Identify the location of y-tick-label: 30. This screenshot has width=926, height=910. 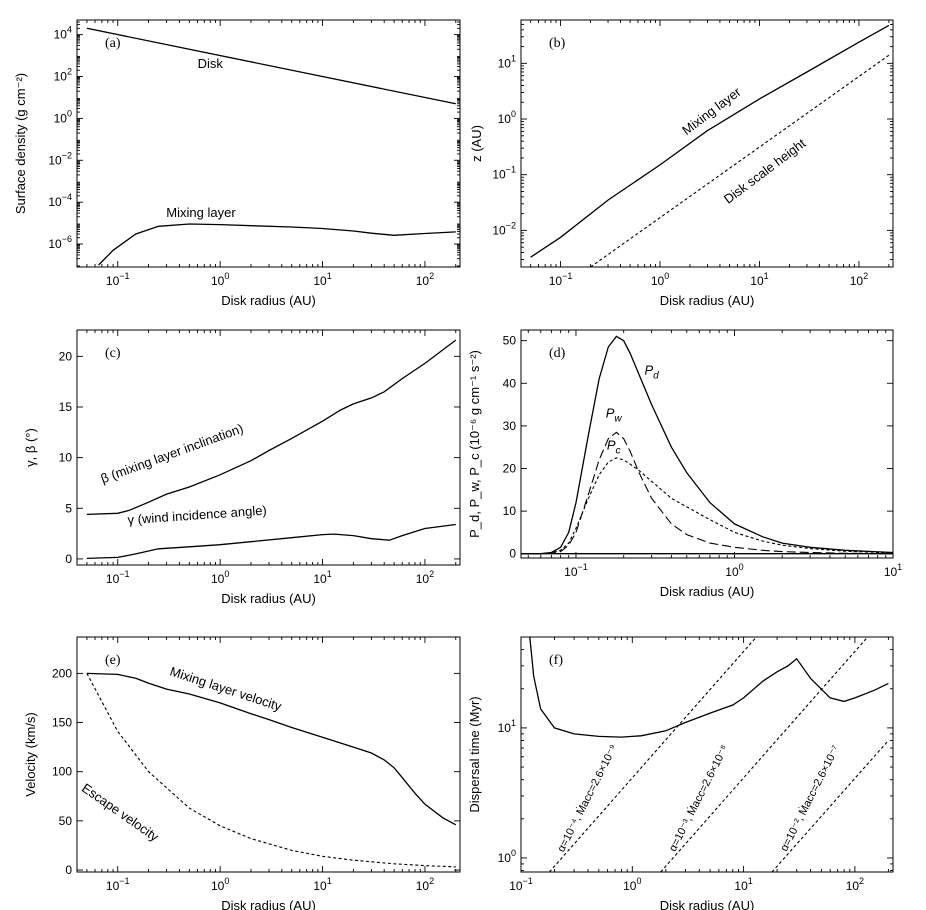
(510, 426).